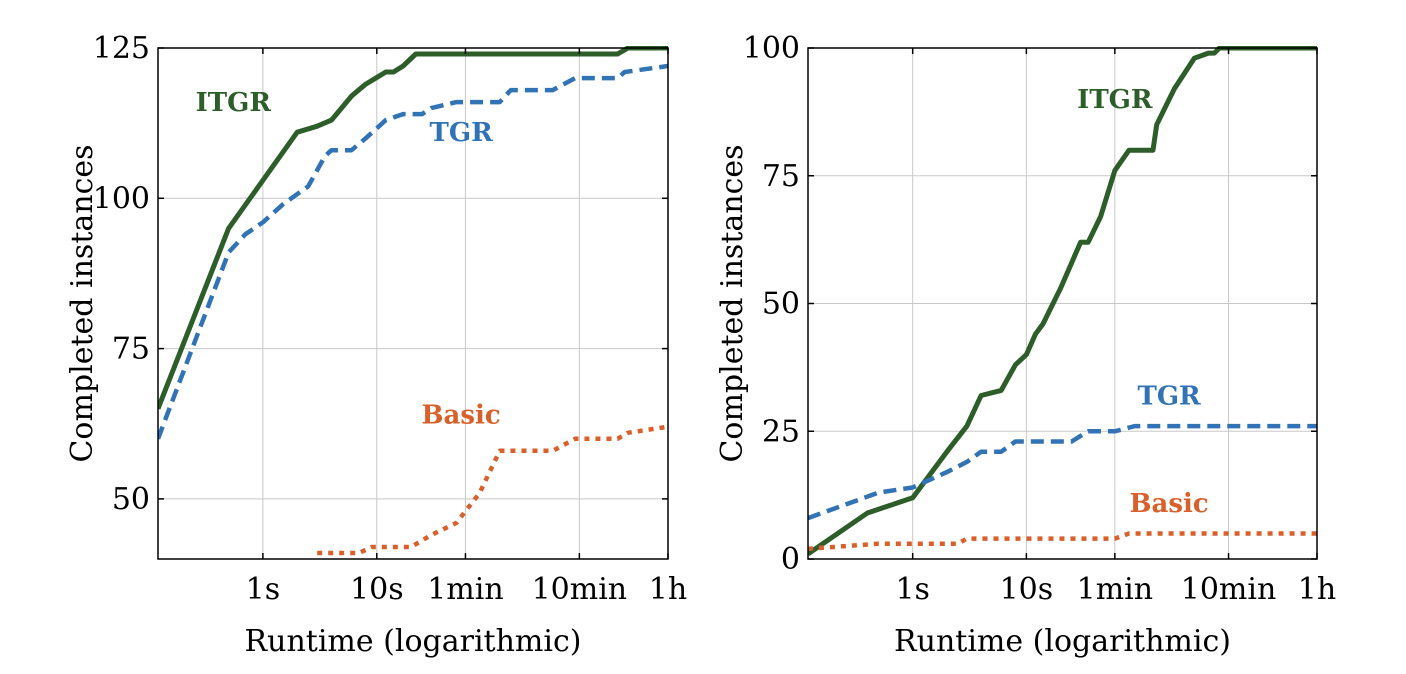 The height and width of the screenshot is (674, 1406). What do you see at coordinates (131, 349) in the screenshot?
I see `chart1-y-tick-label-1: 75` at bounding box center [131, 349].